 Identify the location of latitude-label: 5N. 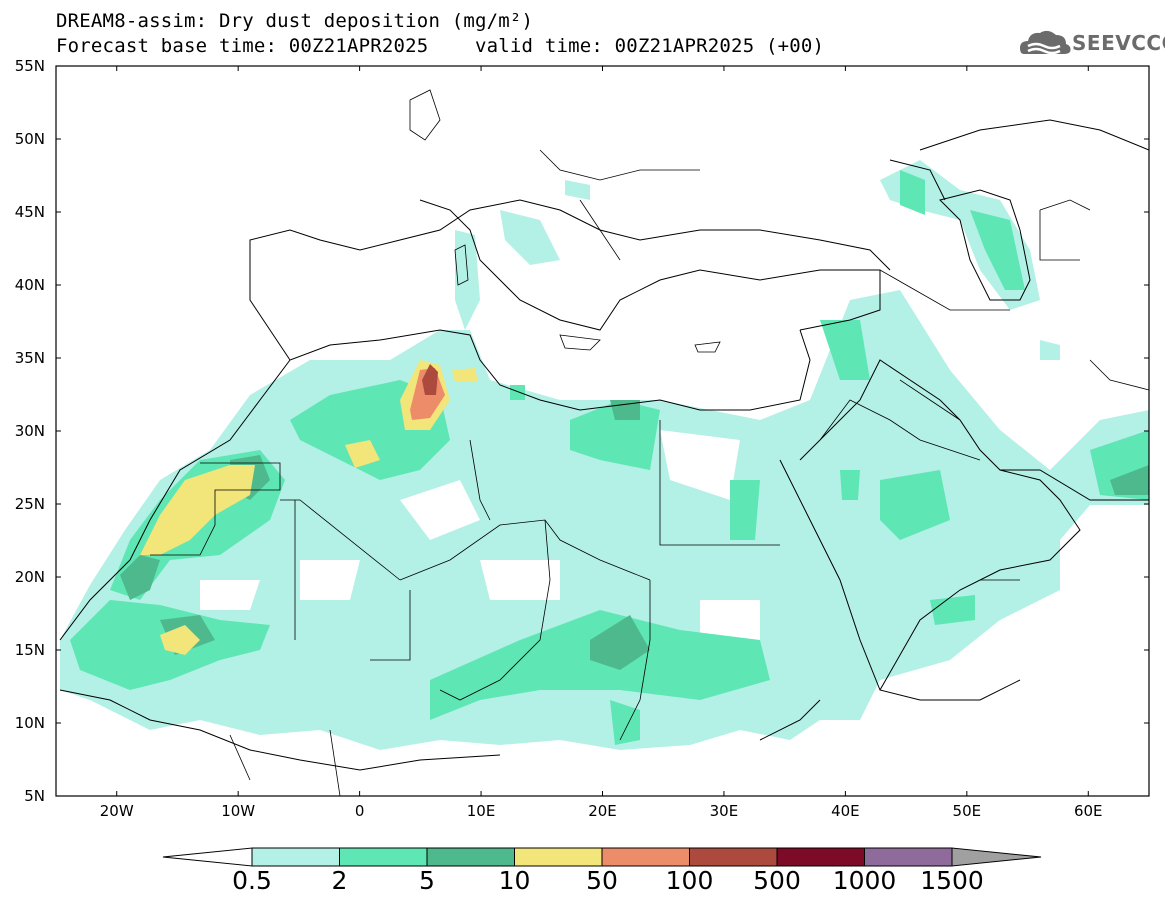
(34, 796).